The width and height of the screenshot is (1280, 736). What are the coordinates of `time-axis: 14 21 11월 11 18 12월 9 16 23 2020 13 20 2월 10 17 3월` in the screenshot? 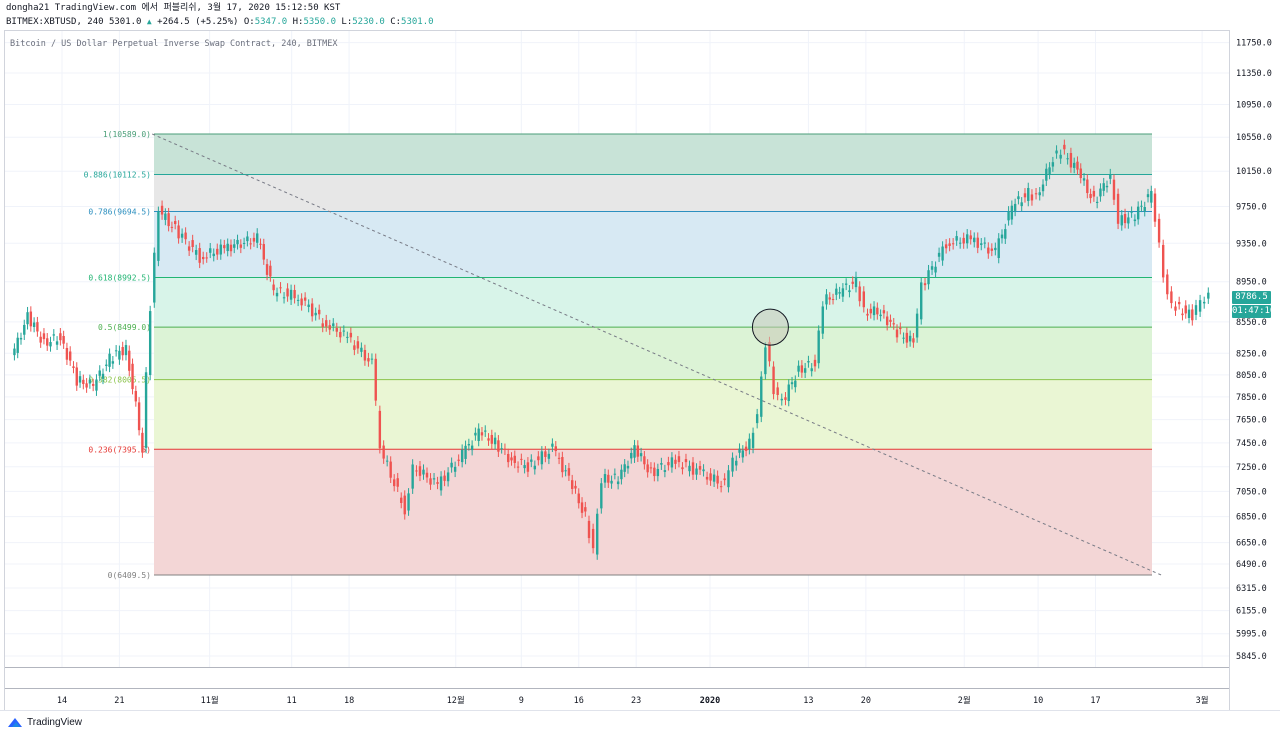 It's located at (633, 700).